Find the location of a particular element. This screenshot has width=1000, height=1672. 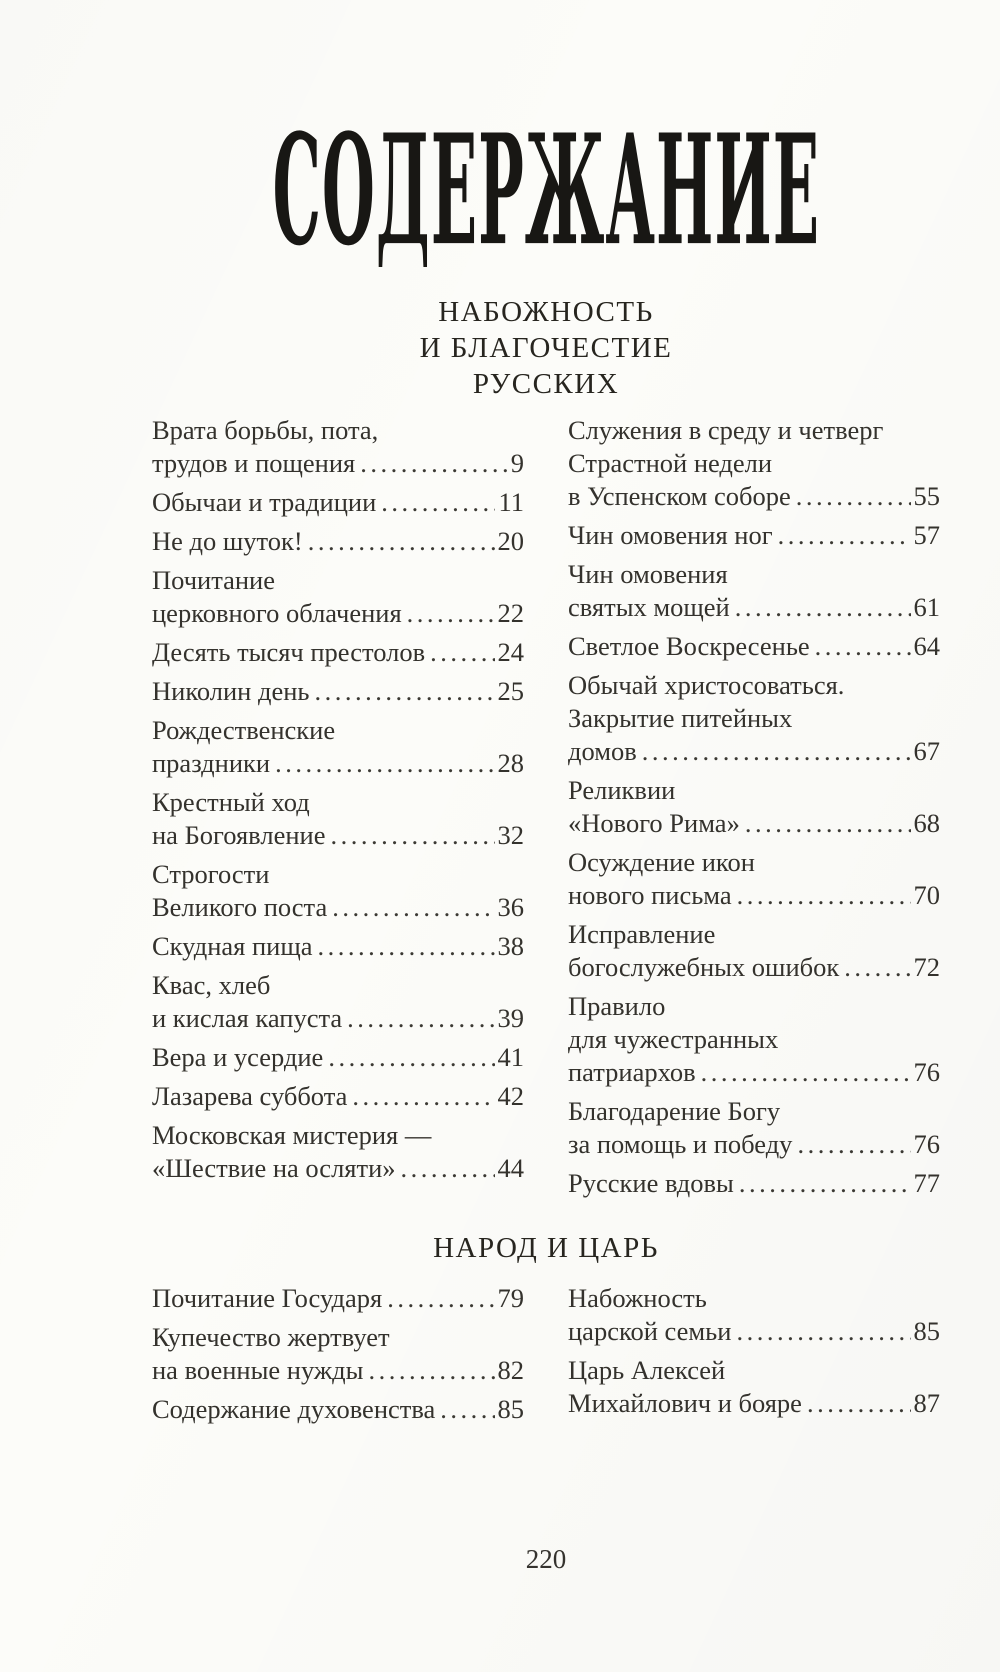

toc-entry-last-line: «Нового Рима» 68 is located at coordinates (754, 823).